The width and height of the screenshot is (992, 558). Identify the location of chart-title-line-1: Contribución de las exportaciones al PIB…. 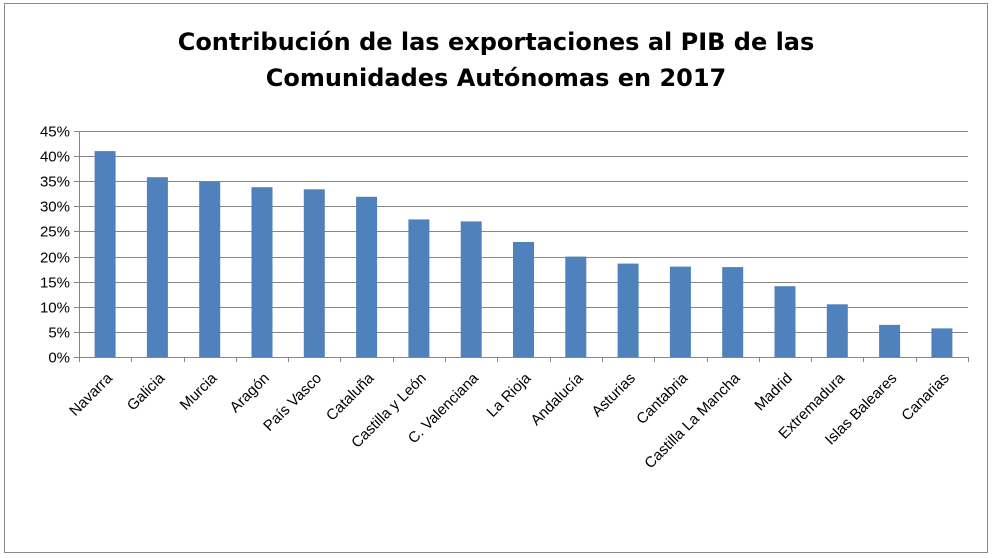
(496, 42).